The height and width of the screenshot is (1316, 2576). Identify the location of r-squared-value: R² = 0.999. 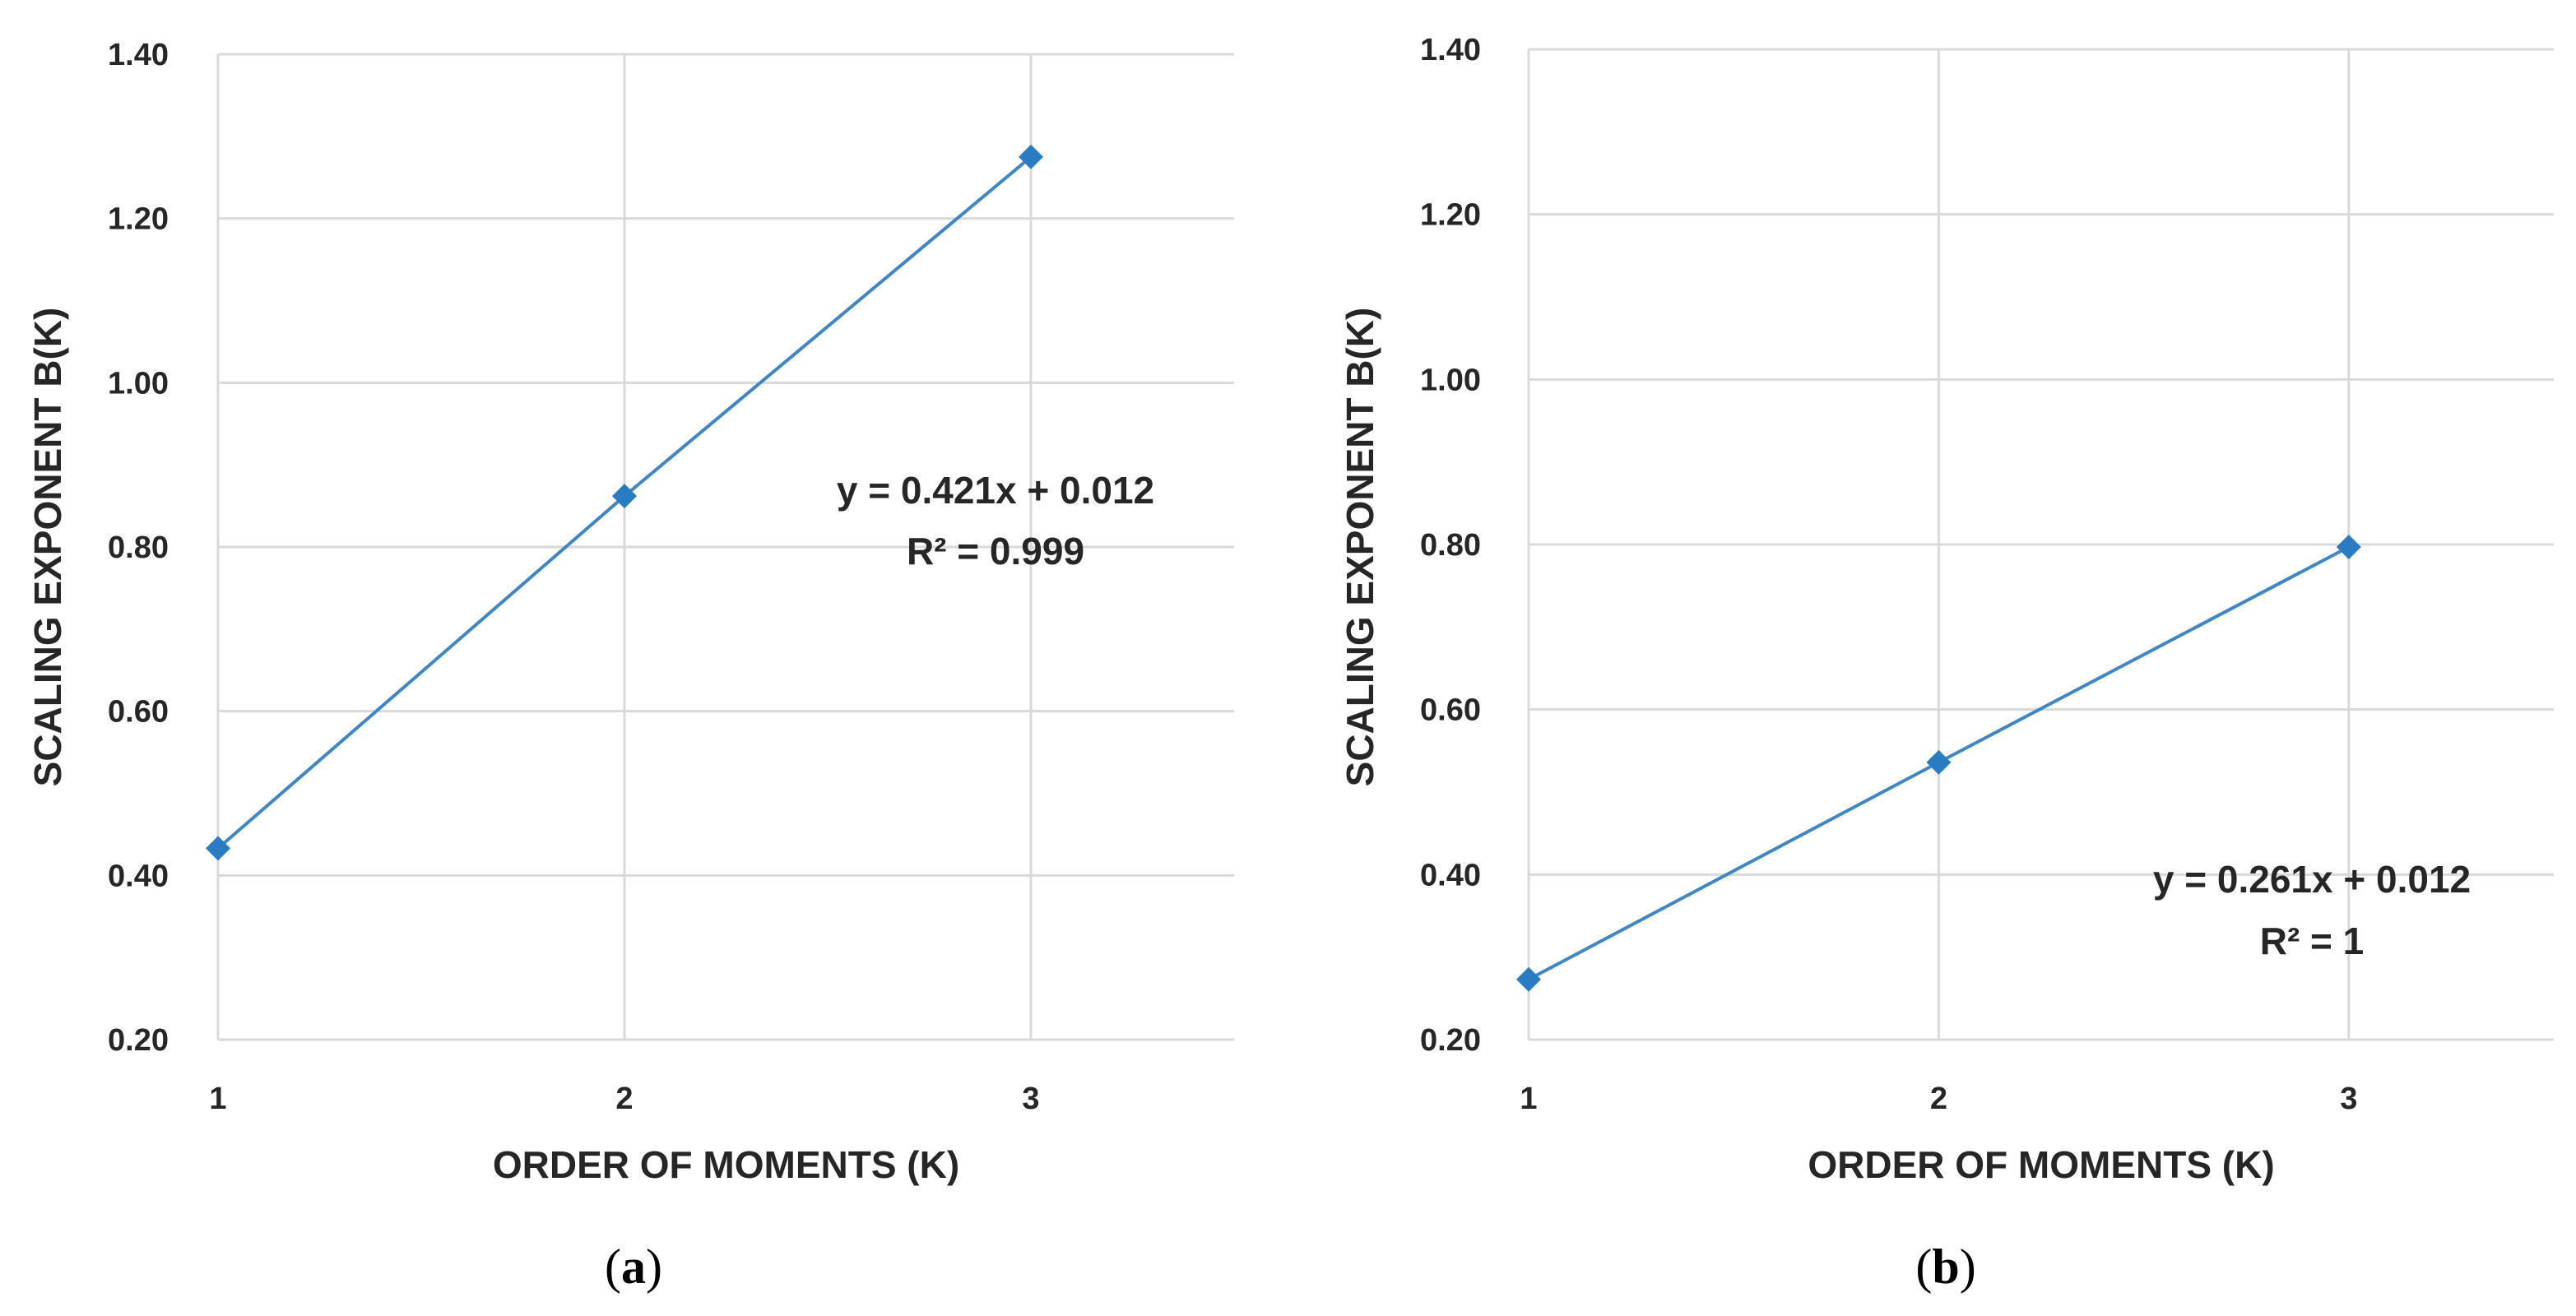
(995, 551).